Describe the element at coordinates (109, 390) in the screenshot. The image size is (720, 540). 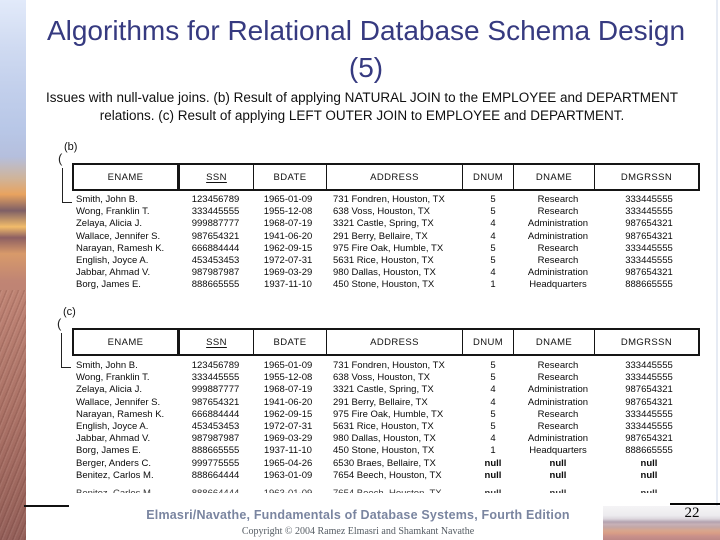
I see `table-cell: Zelaya, Alicia J.` at that location.